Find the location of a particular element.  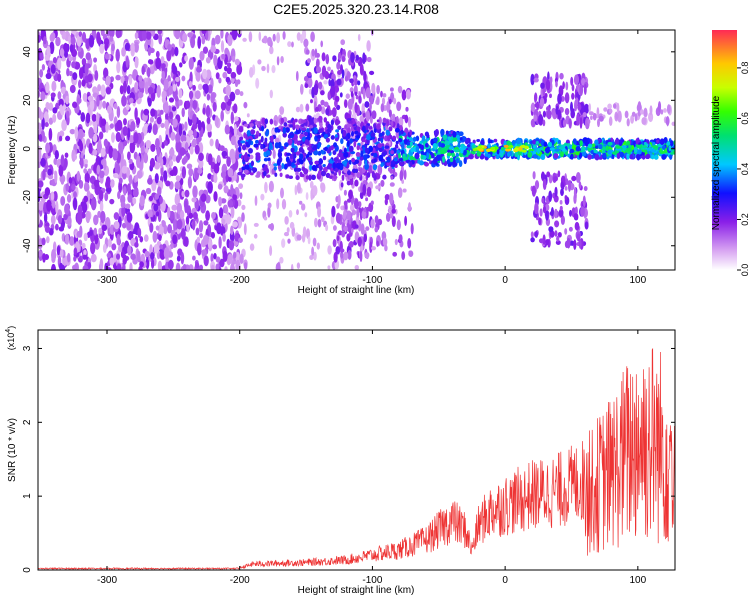

x-tick-label: -300 is located at coordinates (107, 580).